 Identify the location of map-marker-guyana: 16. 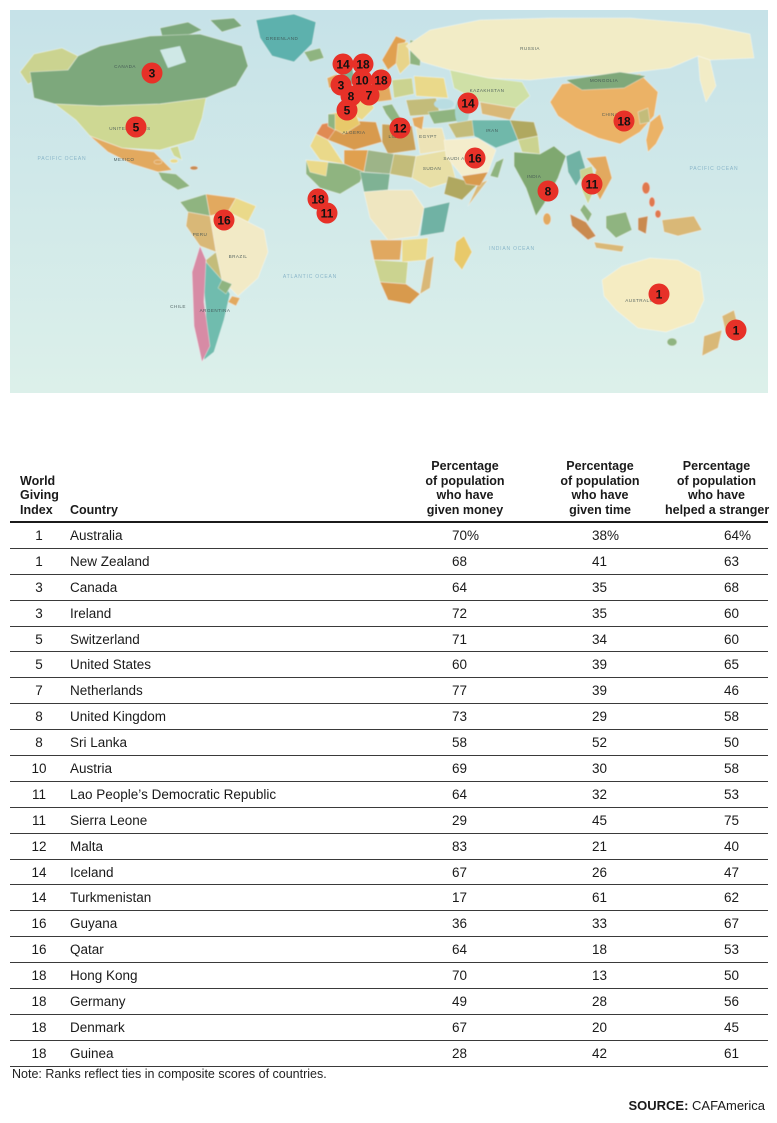
(224, 220).